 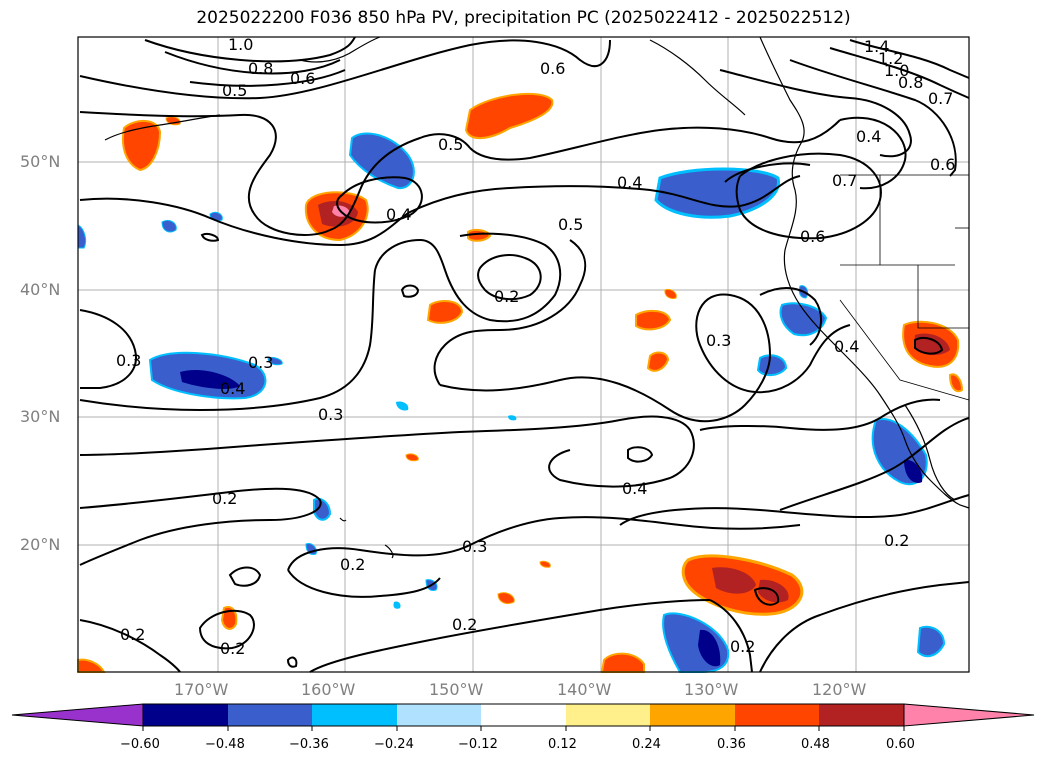 What do you see at coordinates (570, 224) in the screenshot?
I see `contour-label: 0.5` at bounding box center [570, 224].